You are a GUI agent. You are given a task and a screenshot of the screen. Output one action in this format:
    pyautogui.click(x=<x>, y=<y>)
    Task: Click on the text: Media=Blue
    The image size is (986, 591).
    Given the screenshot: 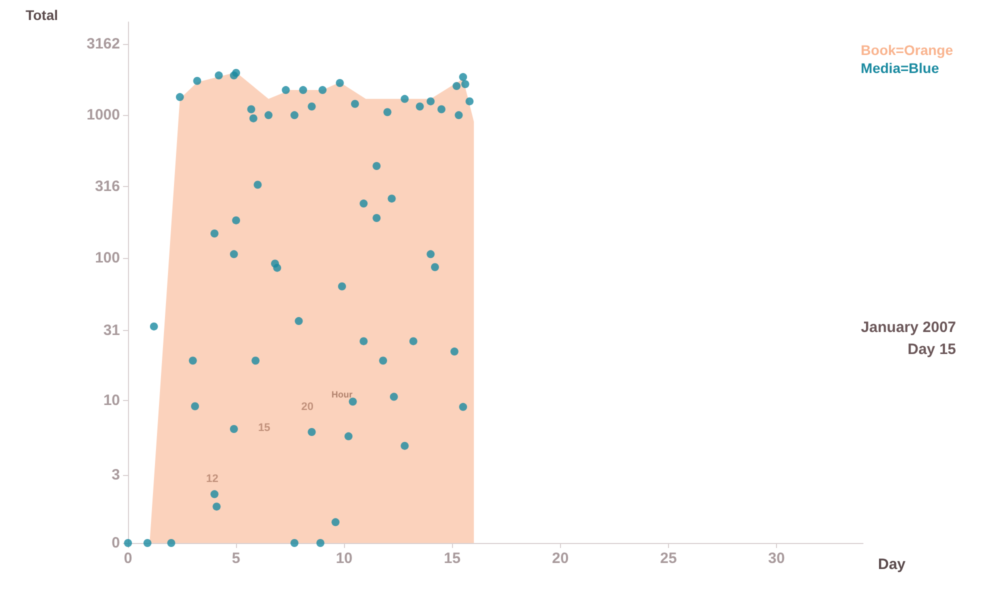 What is the action you would take?
    pyautogui.click(x=900, y=68)
    